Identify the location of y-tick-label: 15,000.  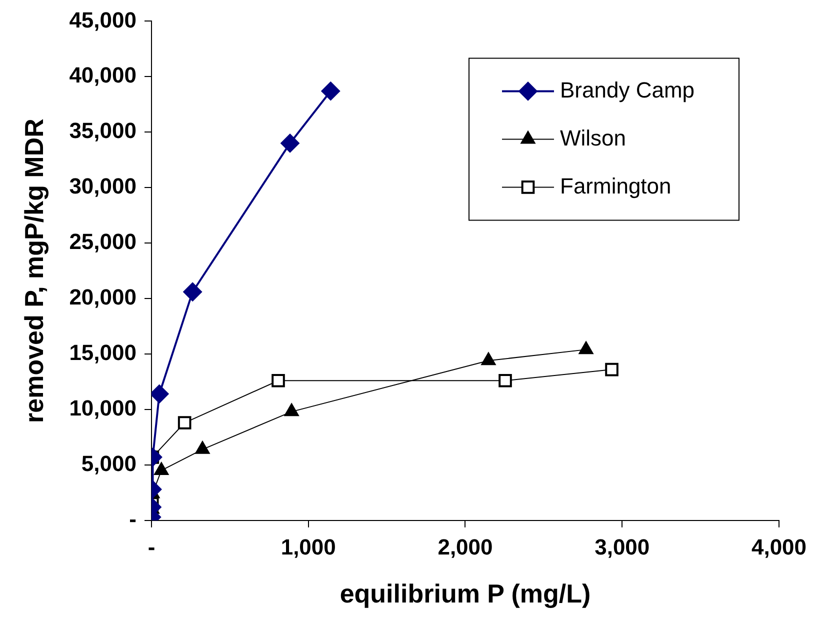
(102, 353).